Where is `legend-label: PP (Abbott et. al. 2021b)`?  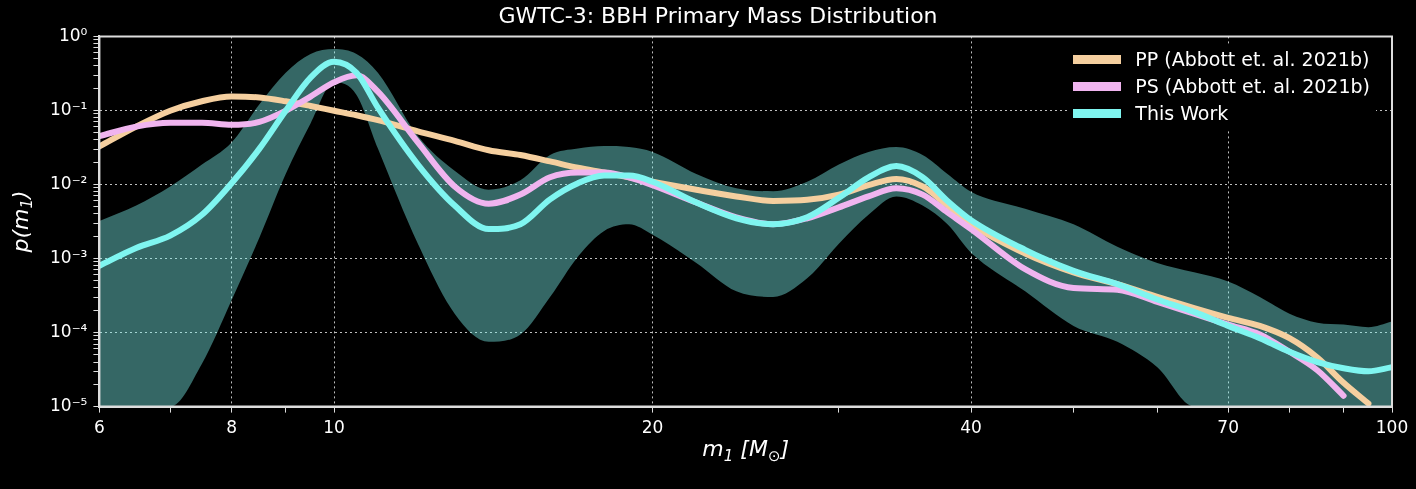
legend-label: PP (Abbott et. al. 2021b) is located at coordinates (1252, 59).